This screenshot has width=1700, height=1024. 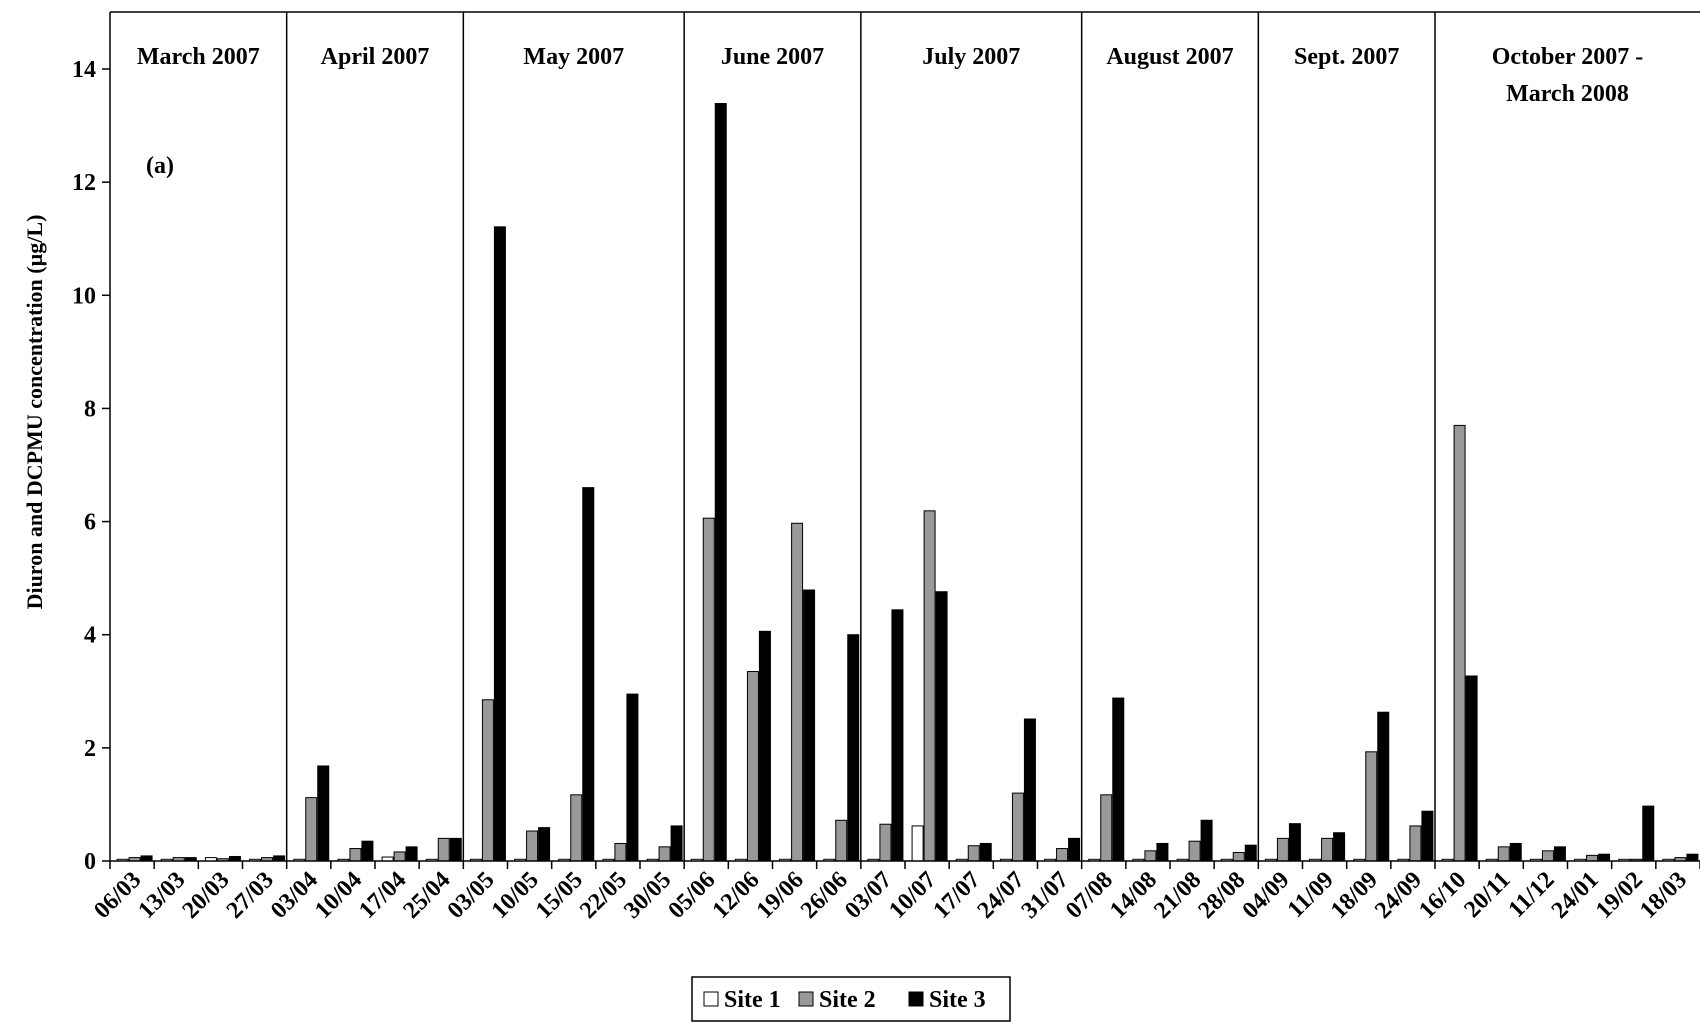 What do you see at coordinates (90, 749) in the screenshot?
I see `y-tick-label: 2` at bounding box center [90, 749].